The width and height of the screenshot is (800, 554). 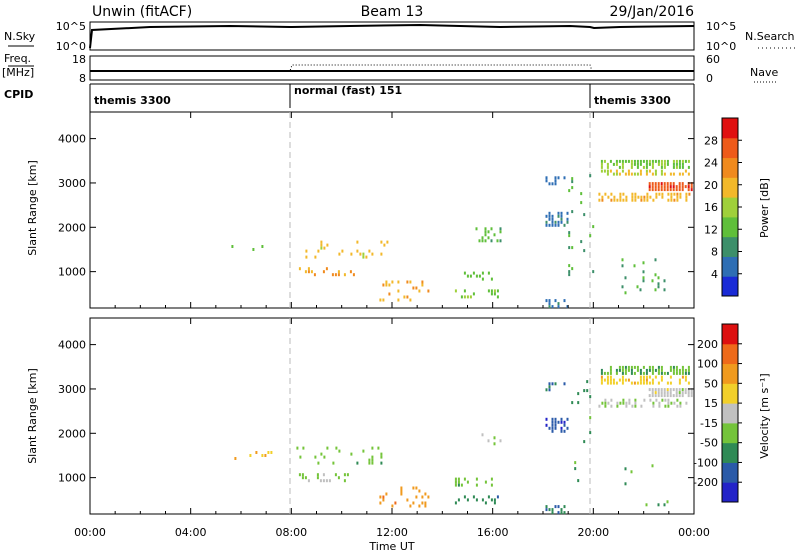 What do you see at coordinates (72, 478) in the screenshot?
I see `y-tick-label: 1000` at bounding box center [72, 478].